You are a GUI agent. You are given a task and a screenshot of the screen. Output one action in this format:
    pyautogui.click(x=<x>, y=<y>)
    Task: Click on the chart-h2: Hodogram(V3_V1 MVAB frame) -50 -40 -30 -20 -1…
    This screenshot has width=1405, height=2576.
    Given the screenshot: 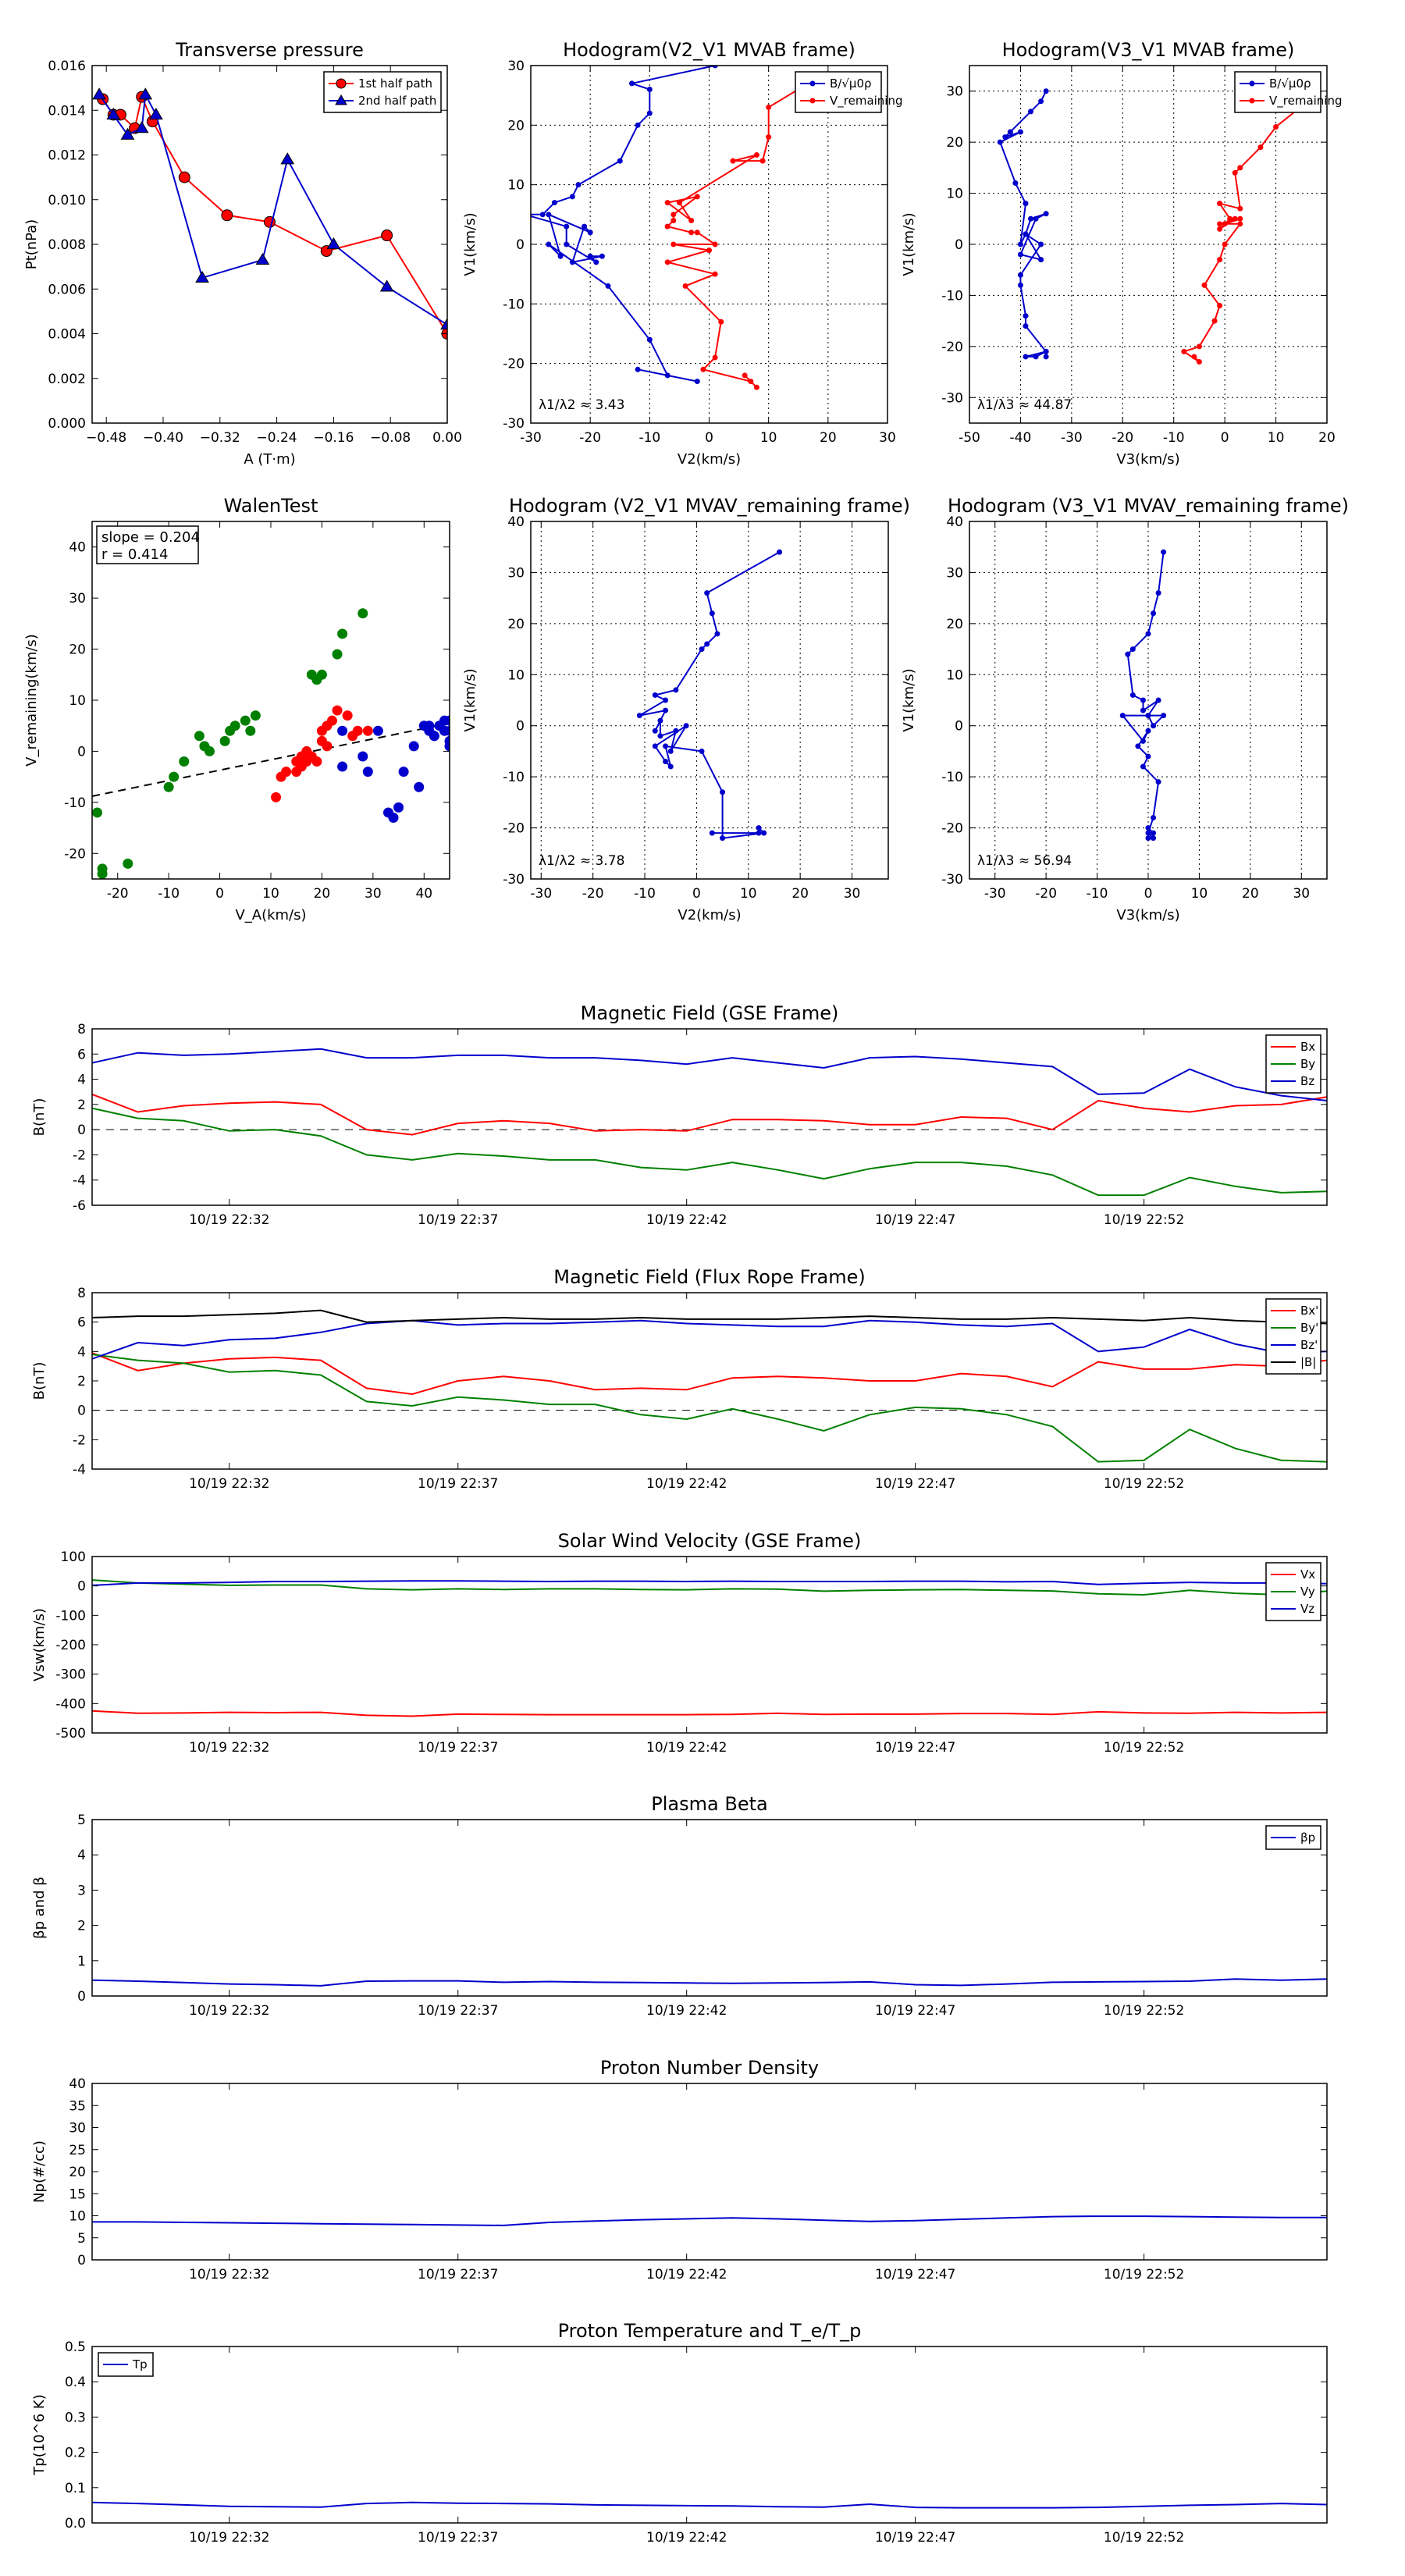 What is the action you would take?
    pyautogui.click(x=1122, y=253)
    